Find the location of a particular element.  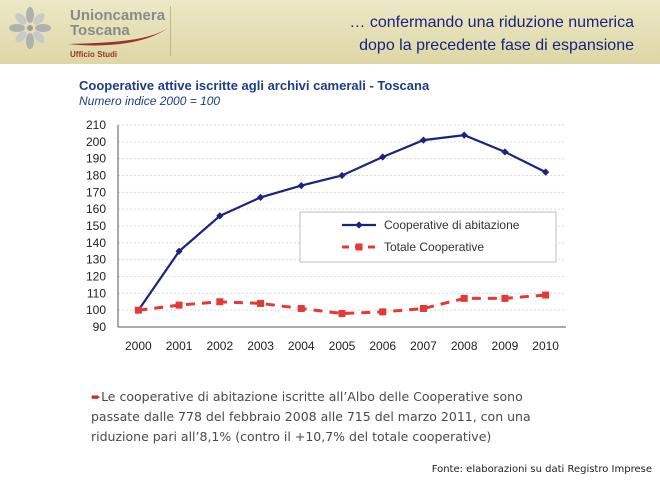

logo-icon is located at coordinates (30, 28).